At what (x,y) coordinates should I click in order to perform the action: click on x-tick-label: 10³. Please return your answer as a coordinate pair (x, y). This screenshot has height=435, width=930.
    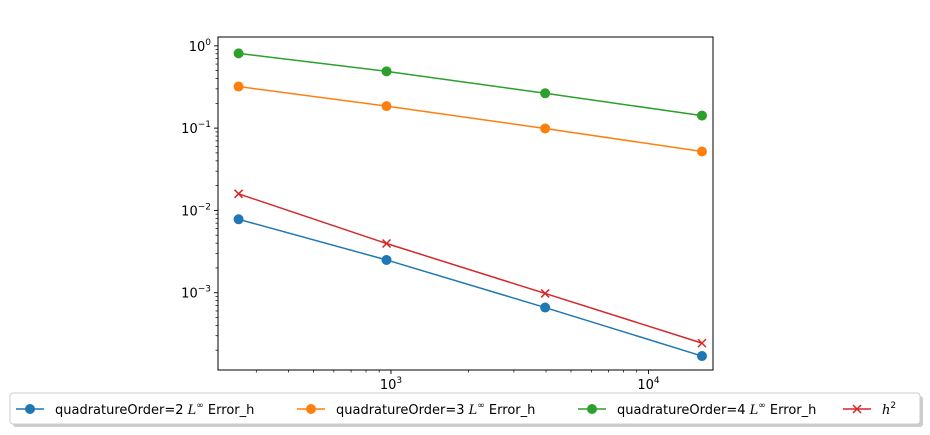
    Looking at the image, I should click on (391, 384).